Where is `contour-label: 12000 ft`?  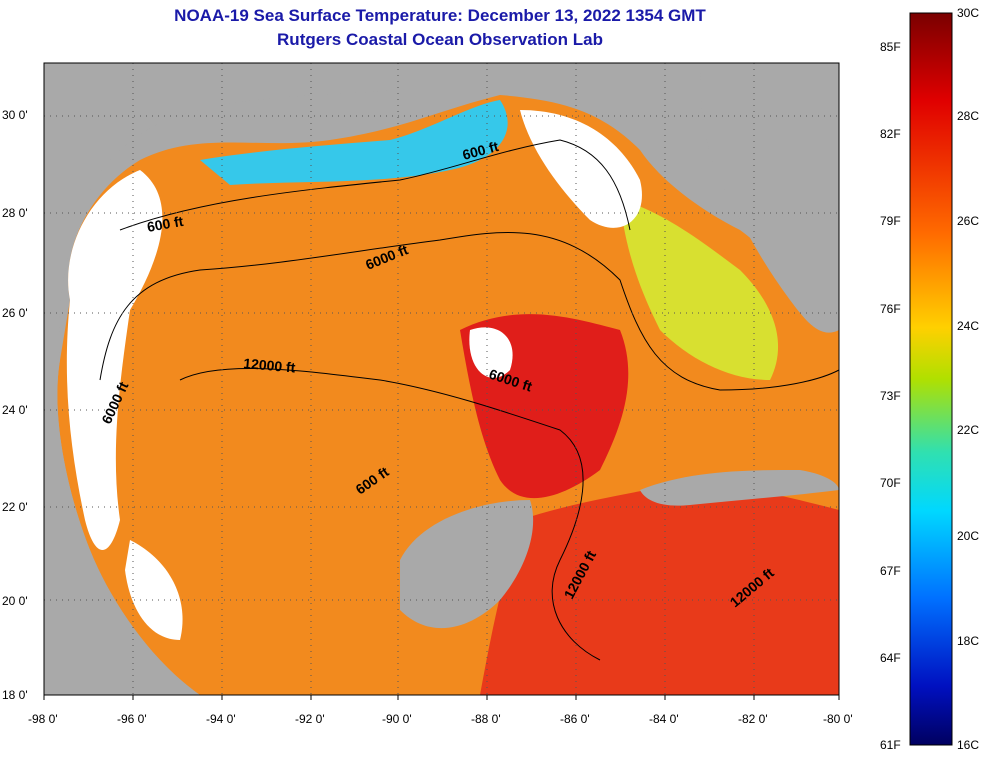 contour-label: 12000 ft is located at coordinates (270, 365).